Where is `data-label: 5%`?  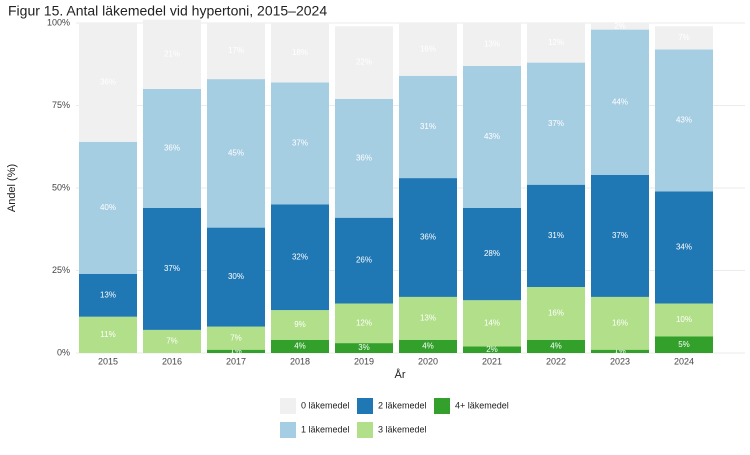 data-label: 5% is located at coordinates (684, 344).